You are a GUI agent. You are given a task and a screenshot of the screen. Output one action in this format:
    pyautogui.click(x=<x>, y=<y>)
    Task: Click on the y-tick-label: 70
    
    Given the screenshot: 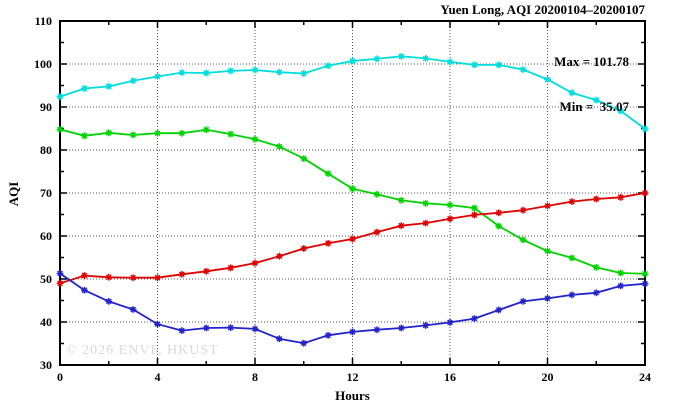 What is the action you would take?
    pyautogui.click(x=46, y=193)
    